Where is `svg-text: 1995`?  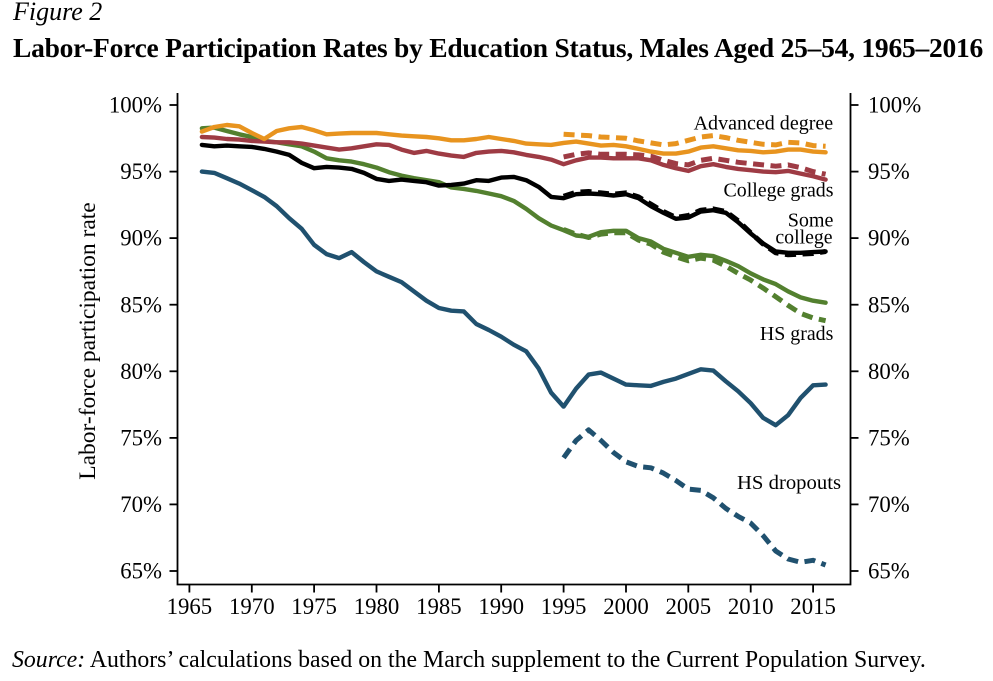
svg-text: 1995 is located at coordinates (564, 606).